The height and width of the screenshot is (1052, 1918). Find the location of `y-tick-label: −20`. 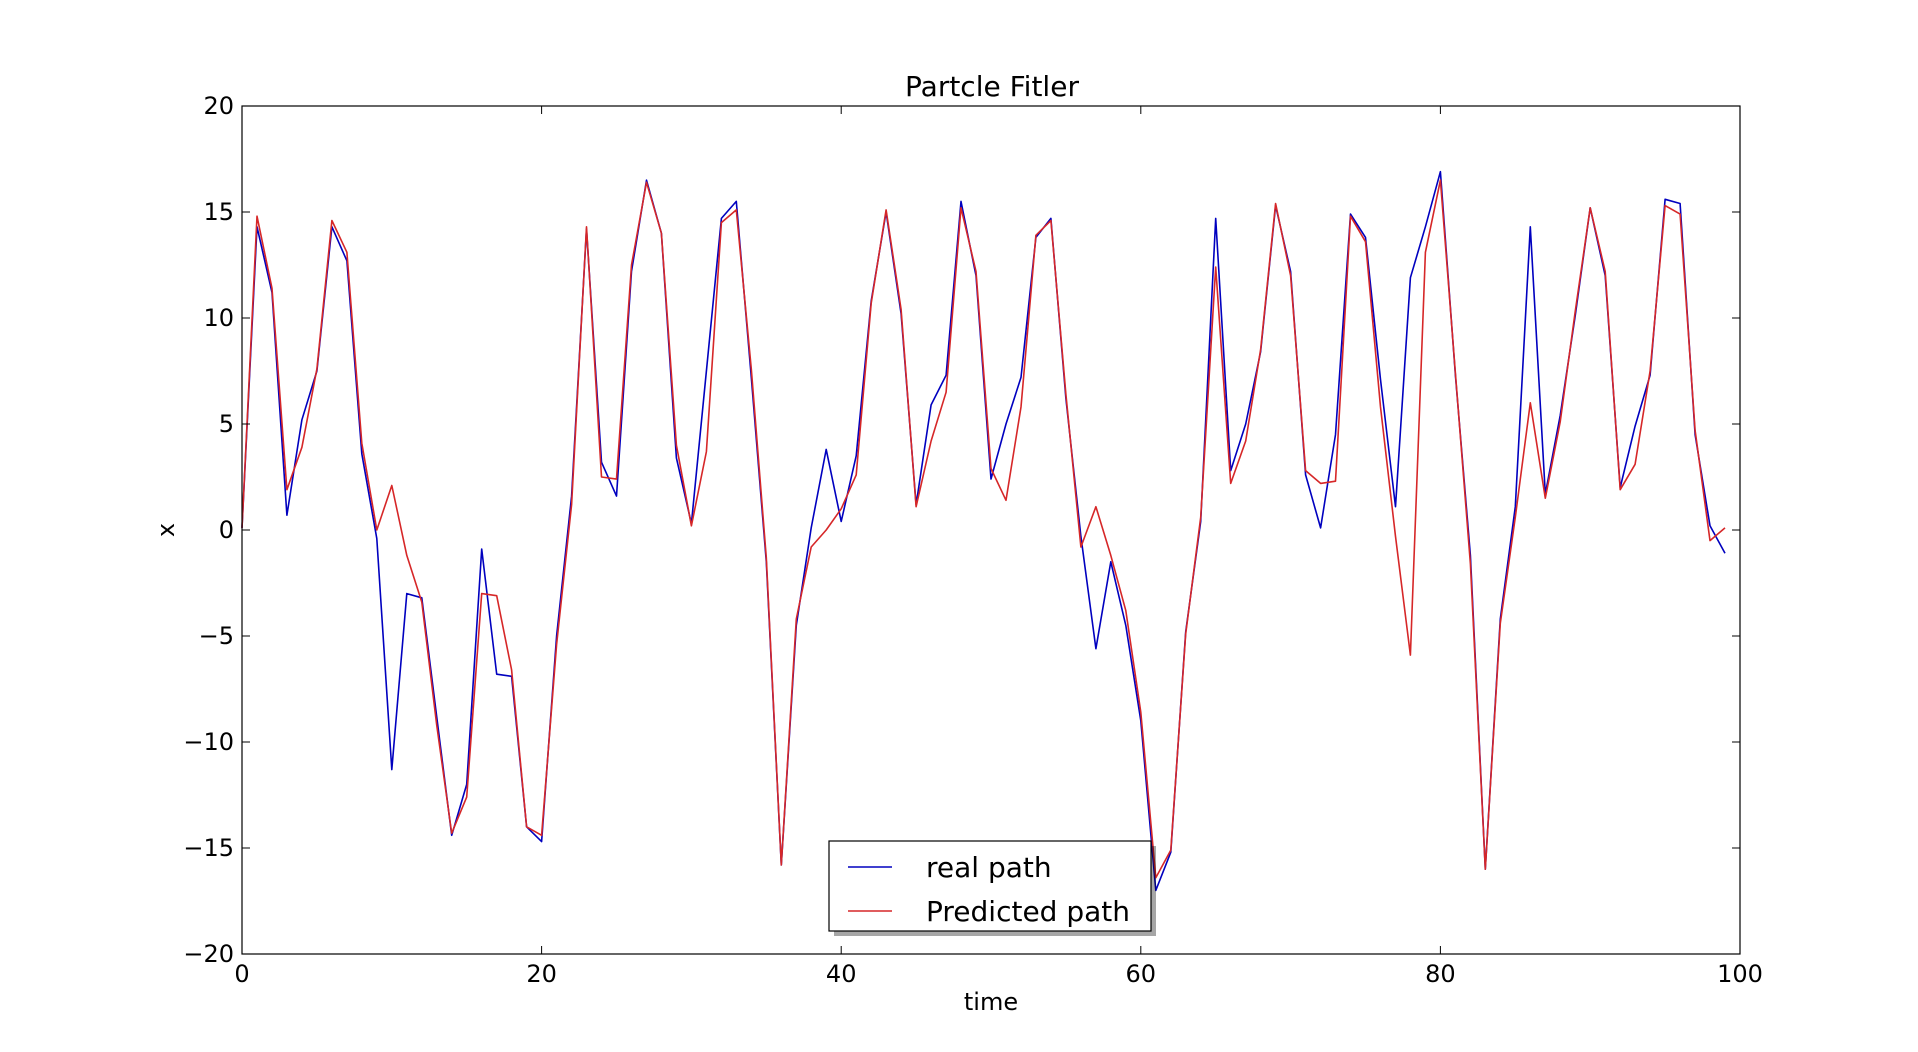

y-tick-label: −20 is located at coordinates (208, 954).